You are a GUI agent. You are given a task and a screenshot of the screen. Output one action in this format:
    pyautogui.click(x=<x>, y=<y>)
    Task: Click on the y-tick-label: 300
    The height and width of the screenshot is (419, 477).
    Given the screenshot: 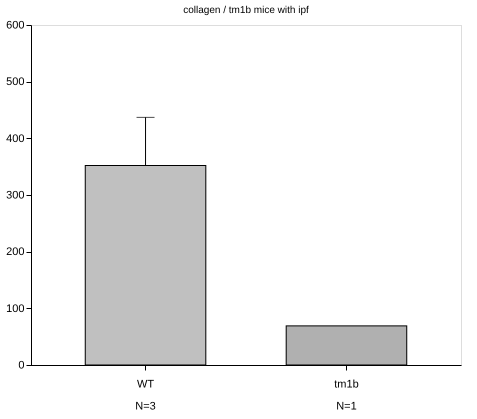 What is the action you would take?
    pyautogui.click(x=15, y=196)
    